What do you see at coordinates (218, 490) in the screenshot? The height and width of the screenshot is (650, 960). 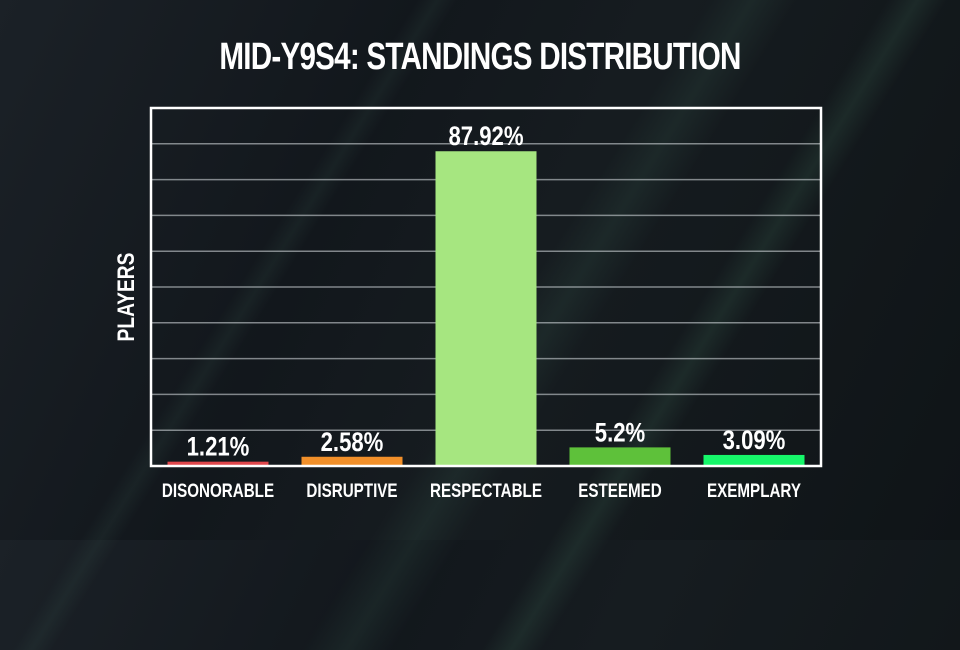 I see `category-label: DISONORABLE` at bounding box center [218, 490].